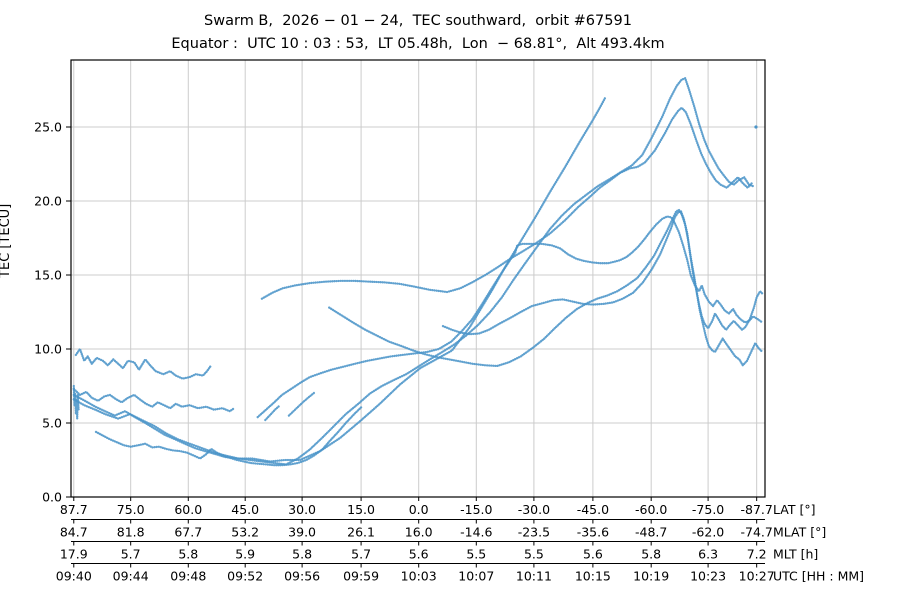 Image resolution: width=900 pixels, height=600 pixels. Describe the element at coordinates (476, 509) in the screenshot. I see `x-tick-label: -15.0` at that location.